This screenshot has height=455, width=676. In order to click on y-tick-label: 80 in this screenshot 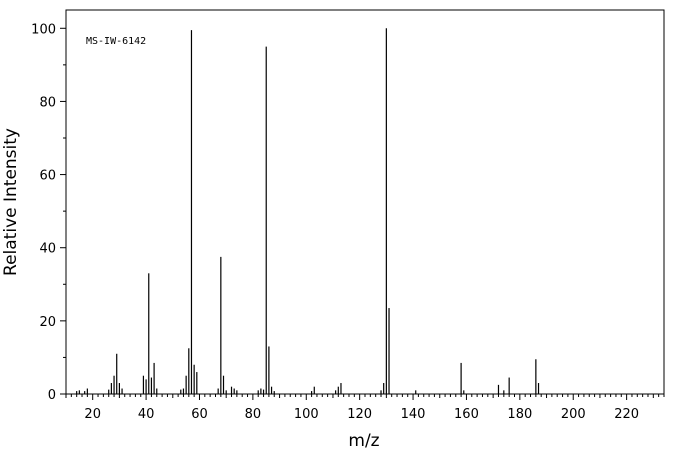, I will do `click(47, 102)`.